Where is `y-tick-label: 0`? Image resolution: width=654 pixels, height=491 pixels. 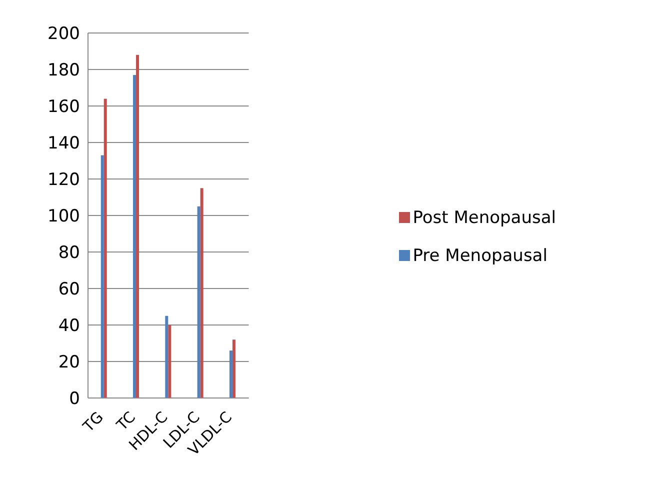
y-tick-label: 0 is located at coordinates (74, 399).